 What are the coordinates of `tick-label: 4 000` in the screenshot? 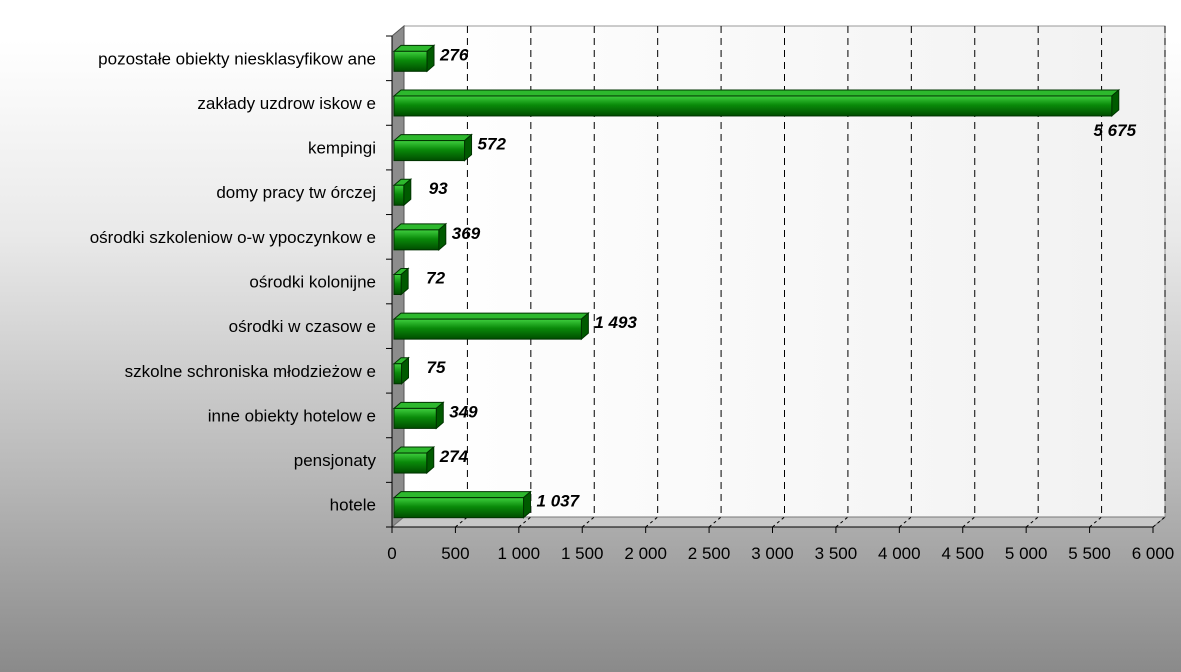 It's located at (899, 553).